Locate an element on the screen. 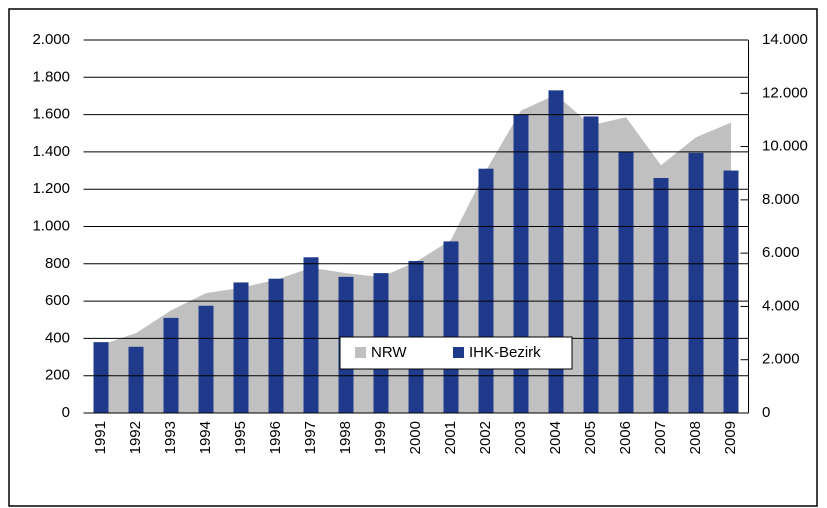 This screenshot has height=508, width=827. y-tick-label: 1.400 is located at coordinates (51, 151).